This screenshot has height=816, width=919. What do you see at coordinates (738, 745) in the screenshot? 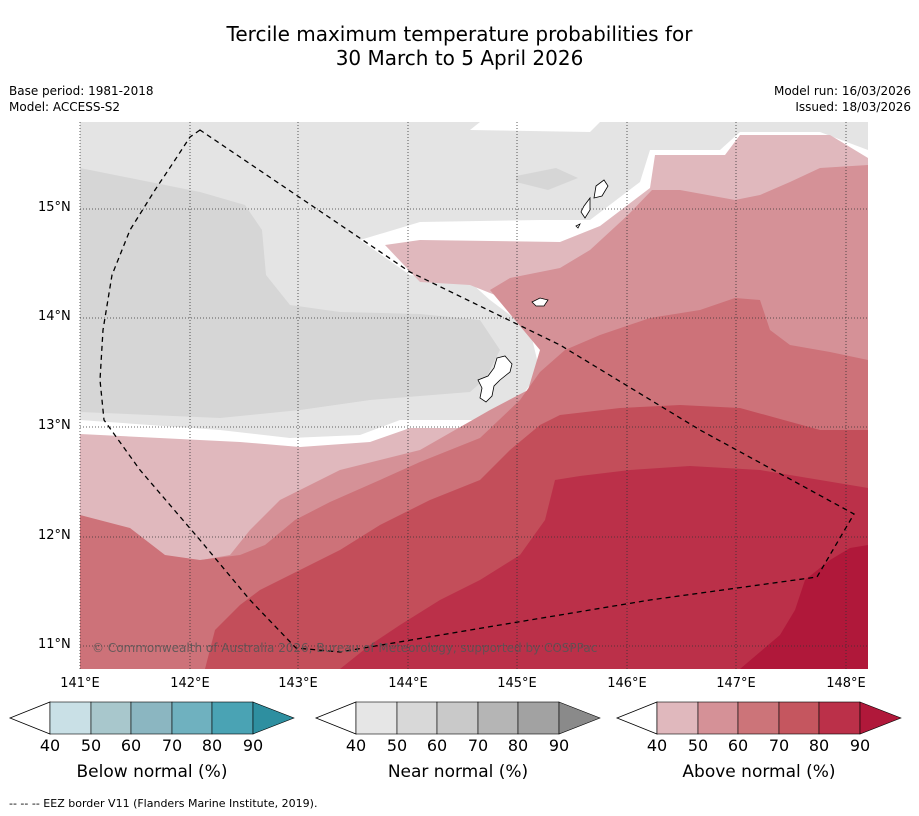
I see `cb-above-tick-60: 60` at bounding box center [738, 745].